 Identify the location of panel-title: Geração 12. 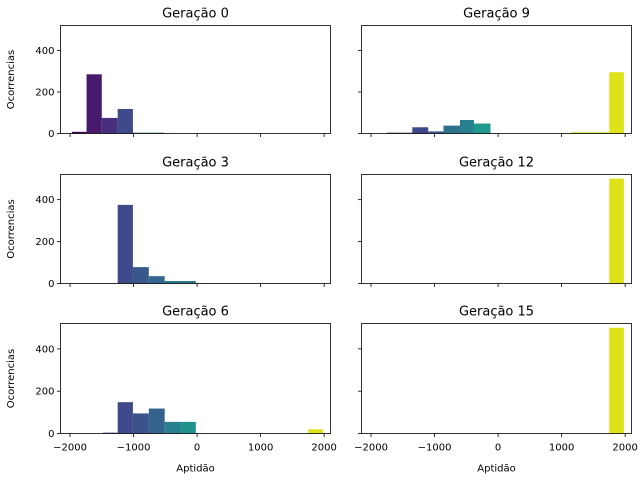
(496, 163).